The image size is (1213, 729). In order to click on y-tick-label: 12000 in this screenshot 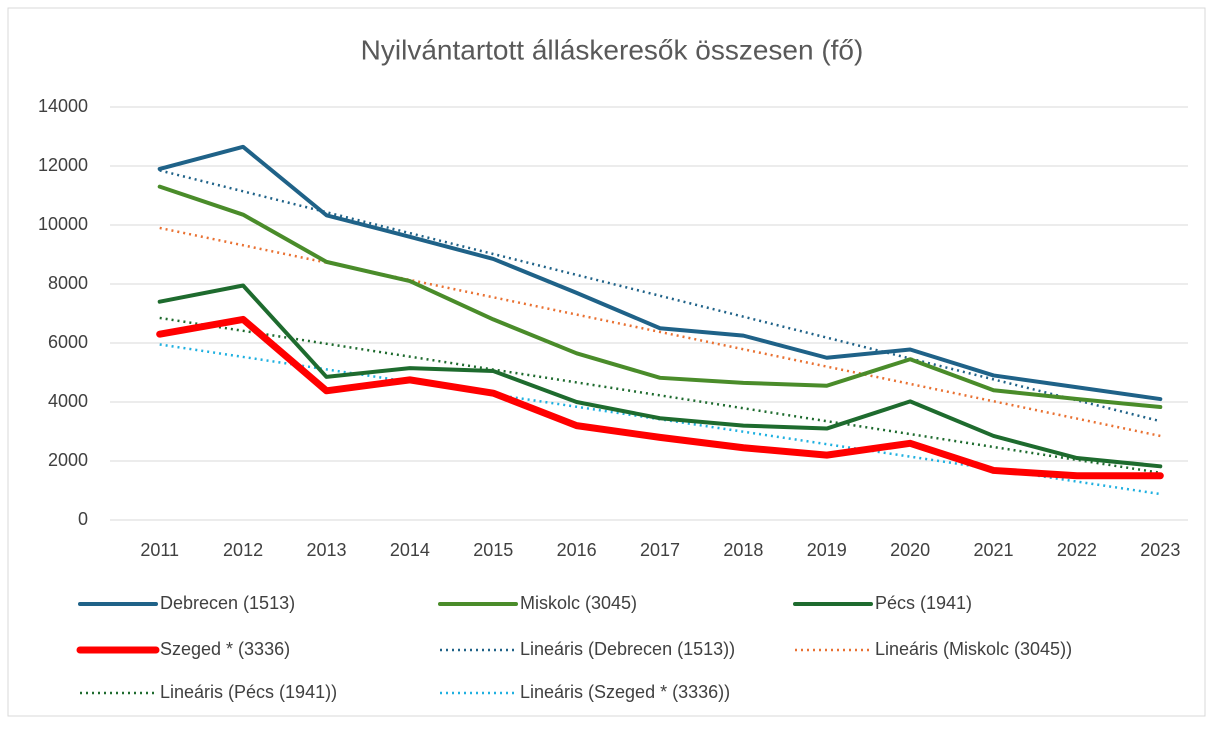, I will do `click(63, 165)`.